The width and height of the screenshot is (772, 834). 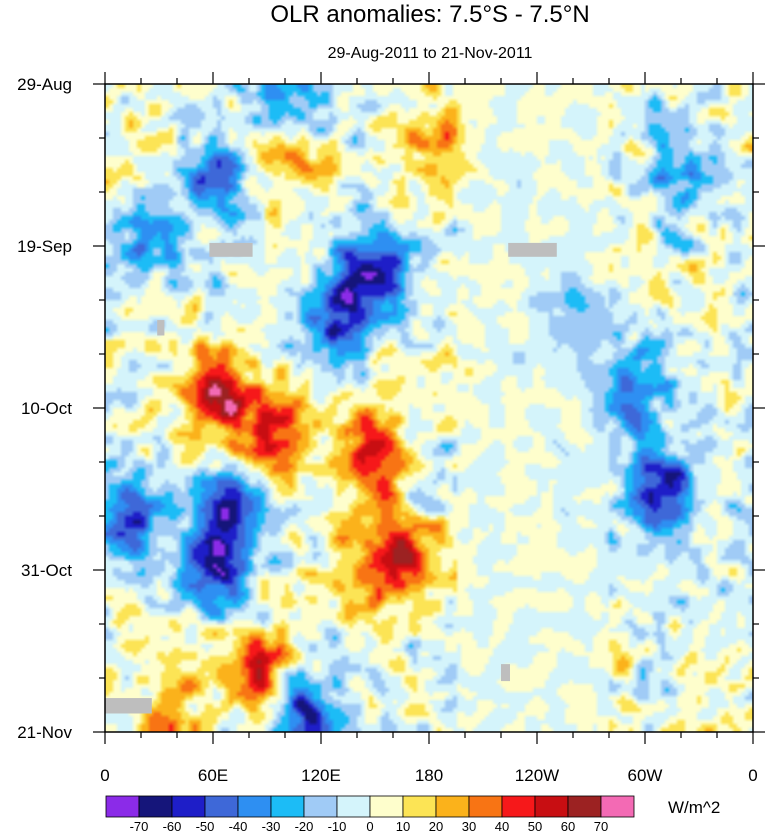 What do you see at coordinates (403, 826) in the screenshot?
I see `colorbar-label: 10` at bounding box center [403, 826].